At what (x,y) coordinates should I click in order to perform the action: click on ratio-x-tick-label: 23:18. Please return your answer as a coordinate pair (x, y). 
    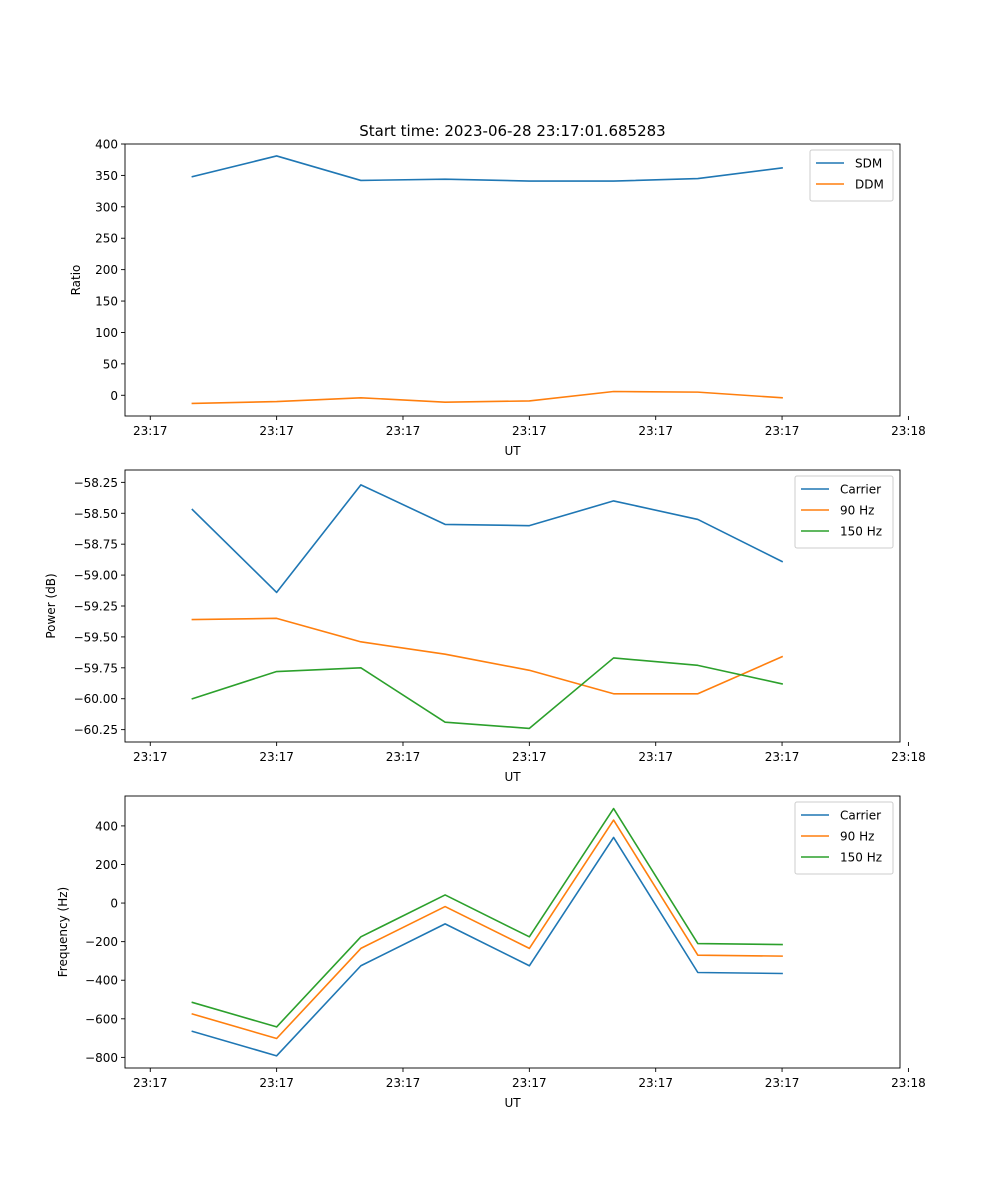
    Looking at the image, I should click on (908, 431).